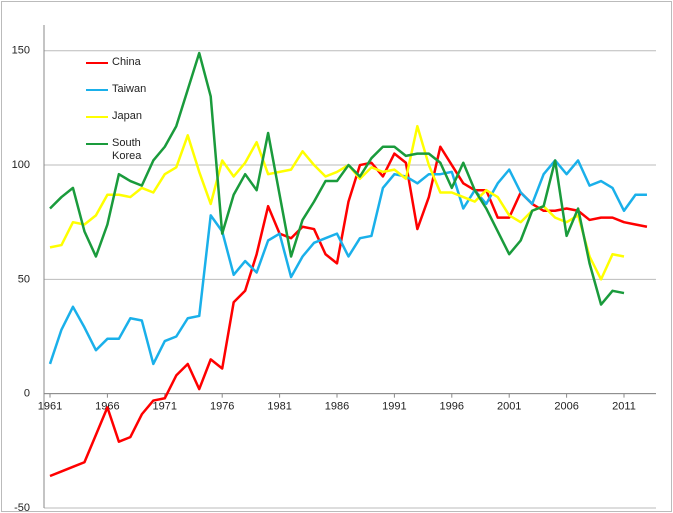 The image size is (673, 513). What do you see at coordinates (509, 407) in the screenshot?
I see `x-tick-label: 2001` at bounding box center [509, 407].